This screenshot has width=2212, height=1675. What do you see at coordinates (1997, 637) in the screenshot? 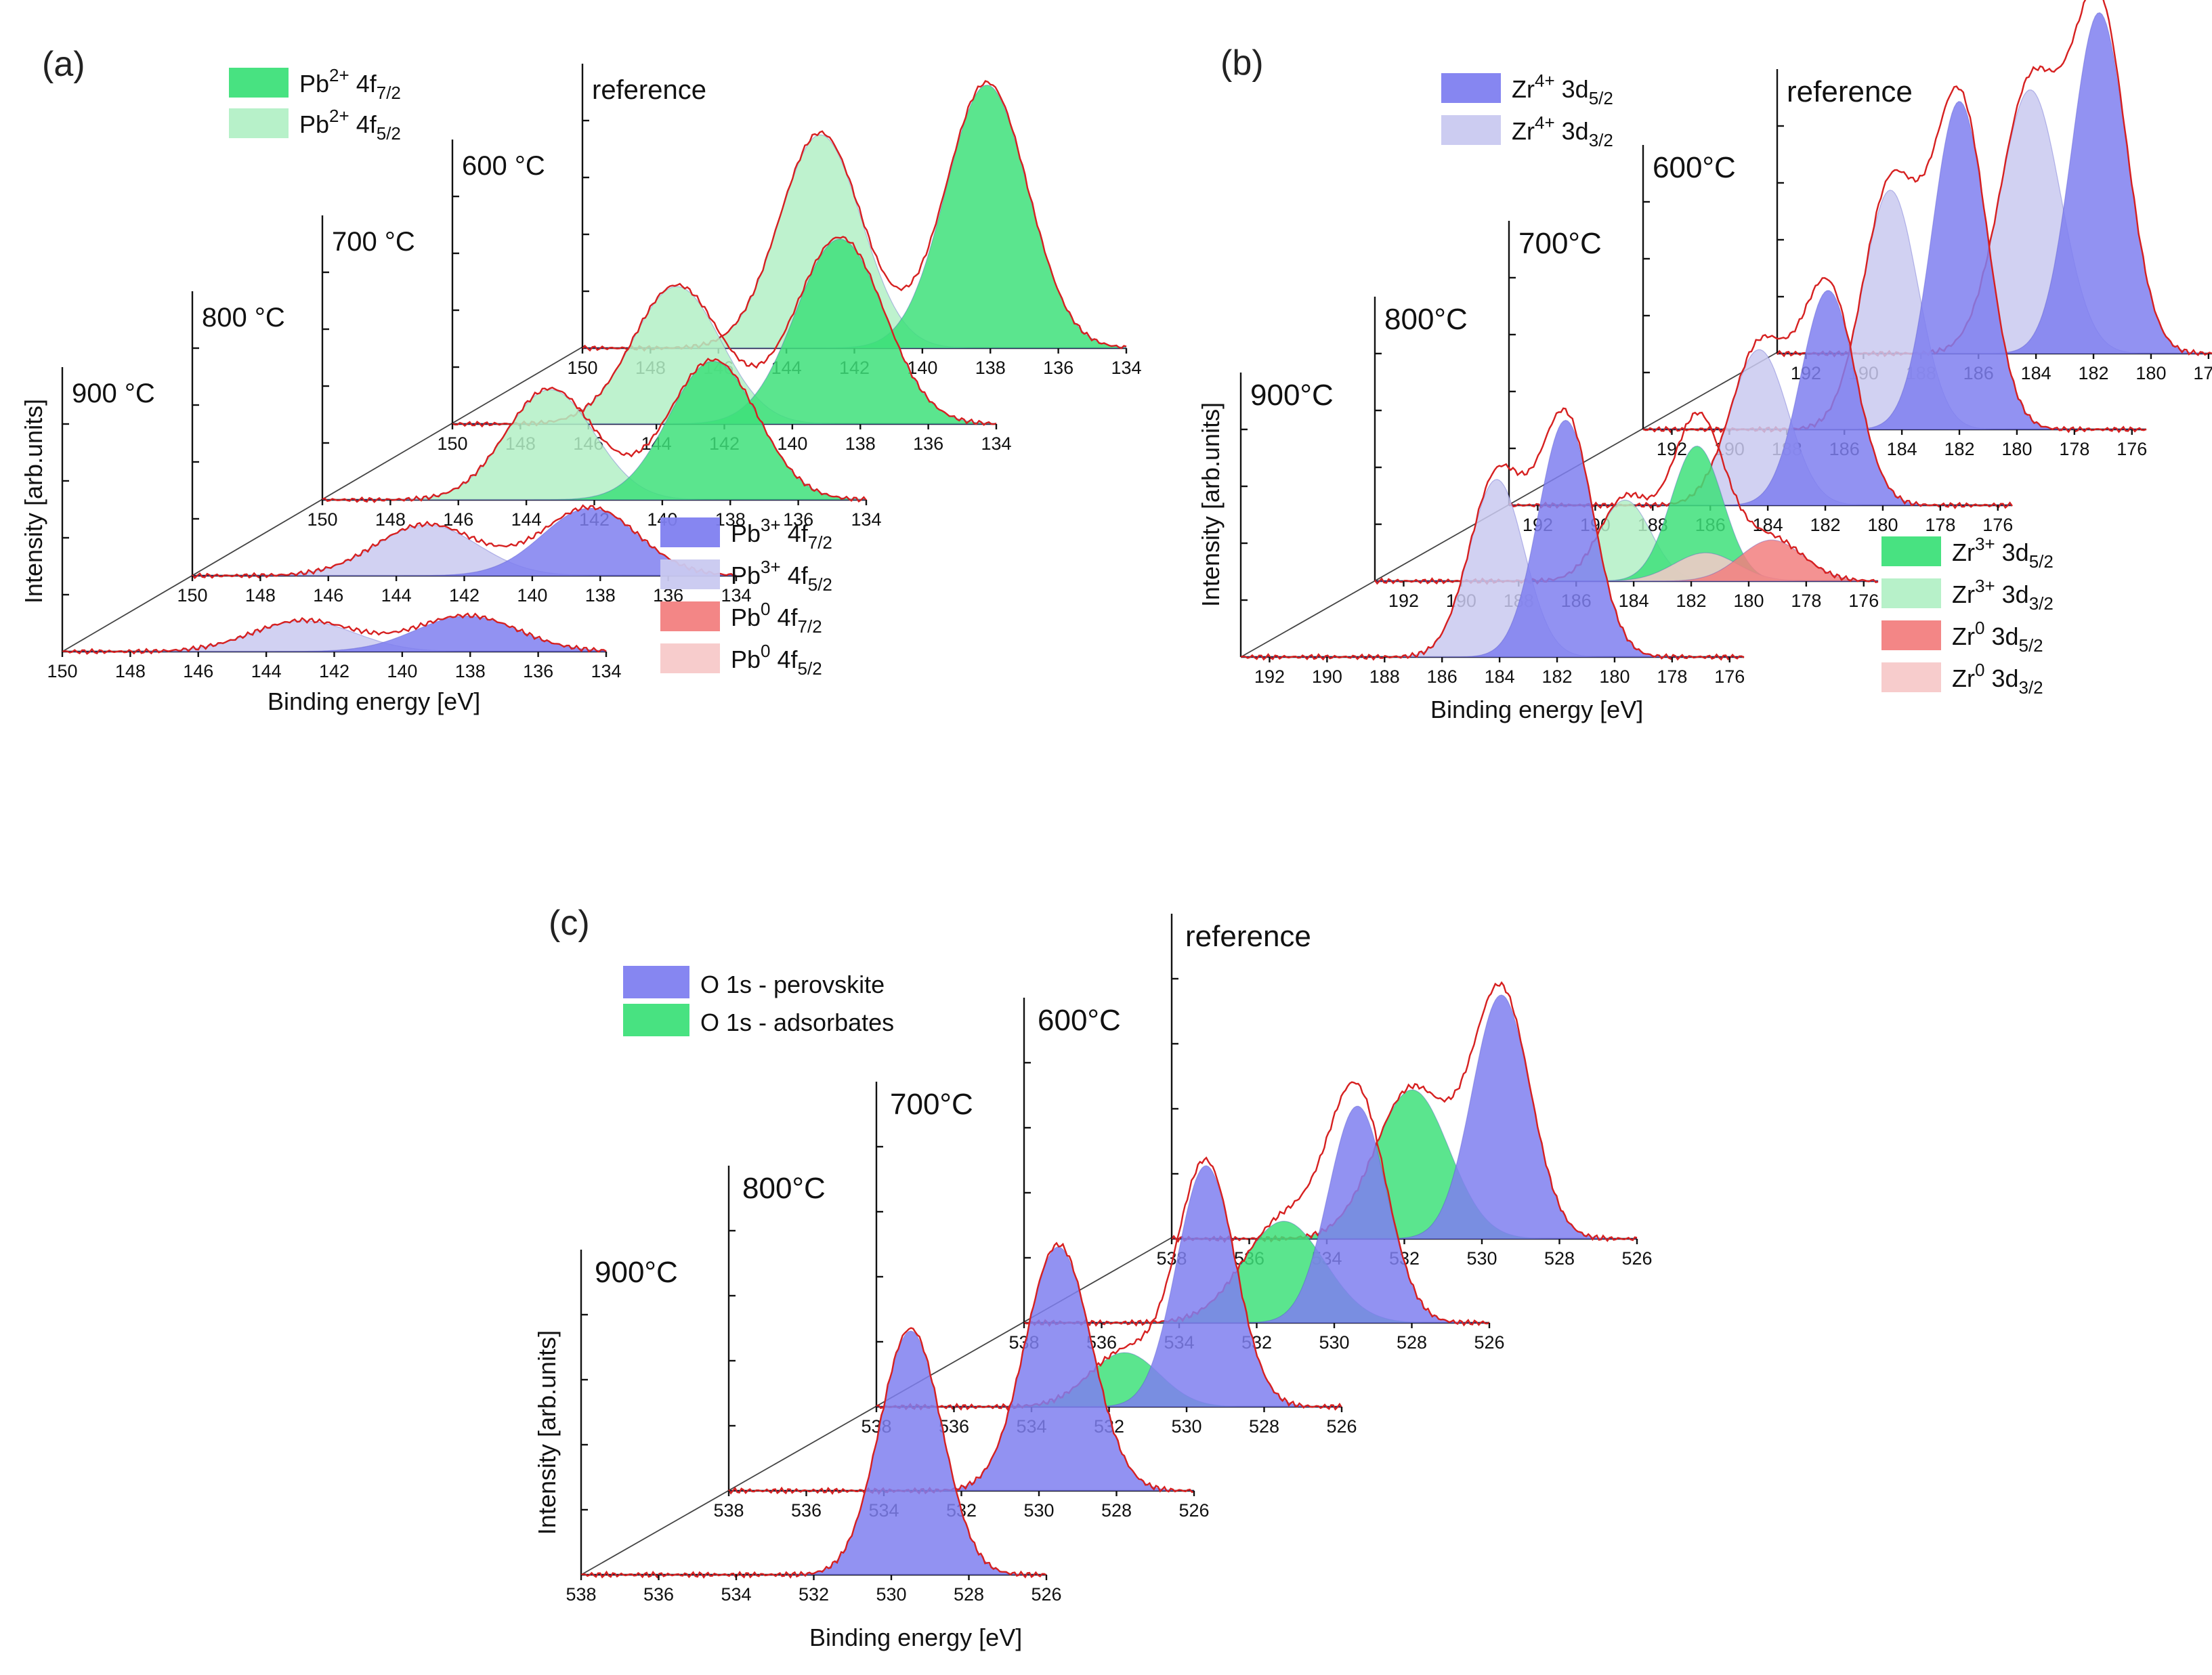
I see `legend-label: Zr0 3d5/2` at bounding box center [1997, 637].